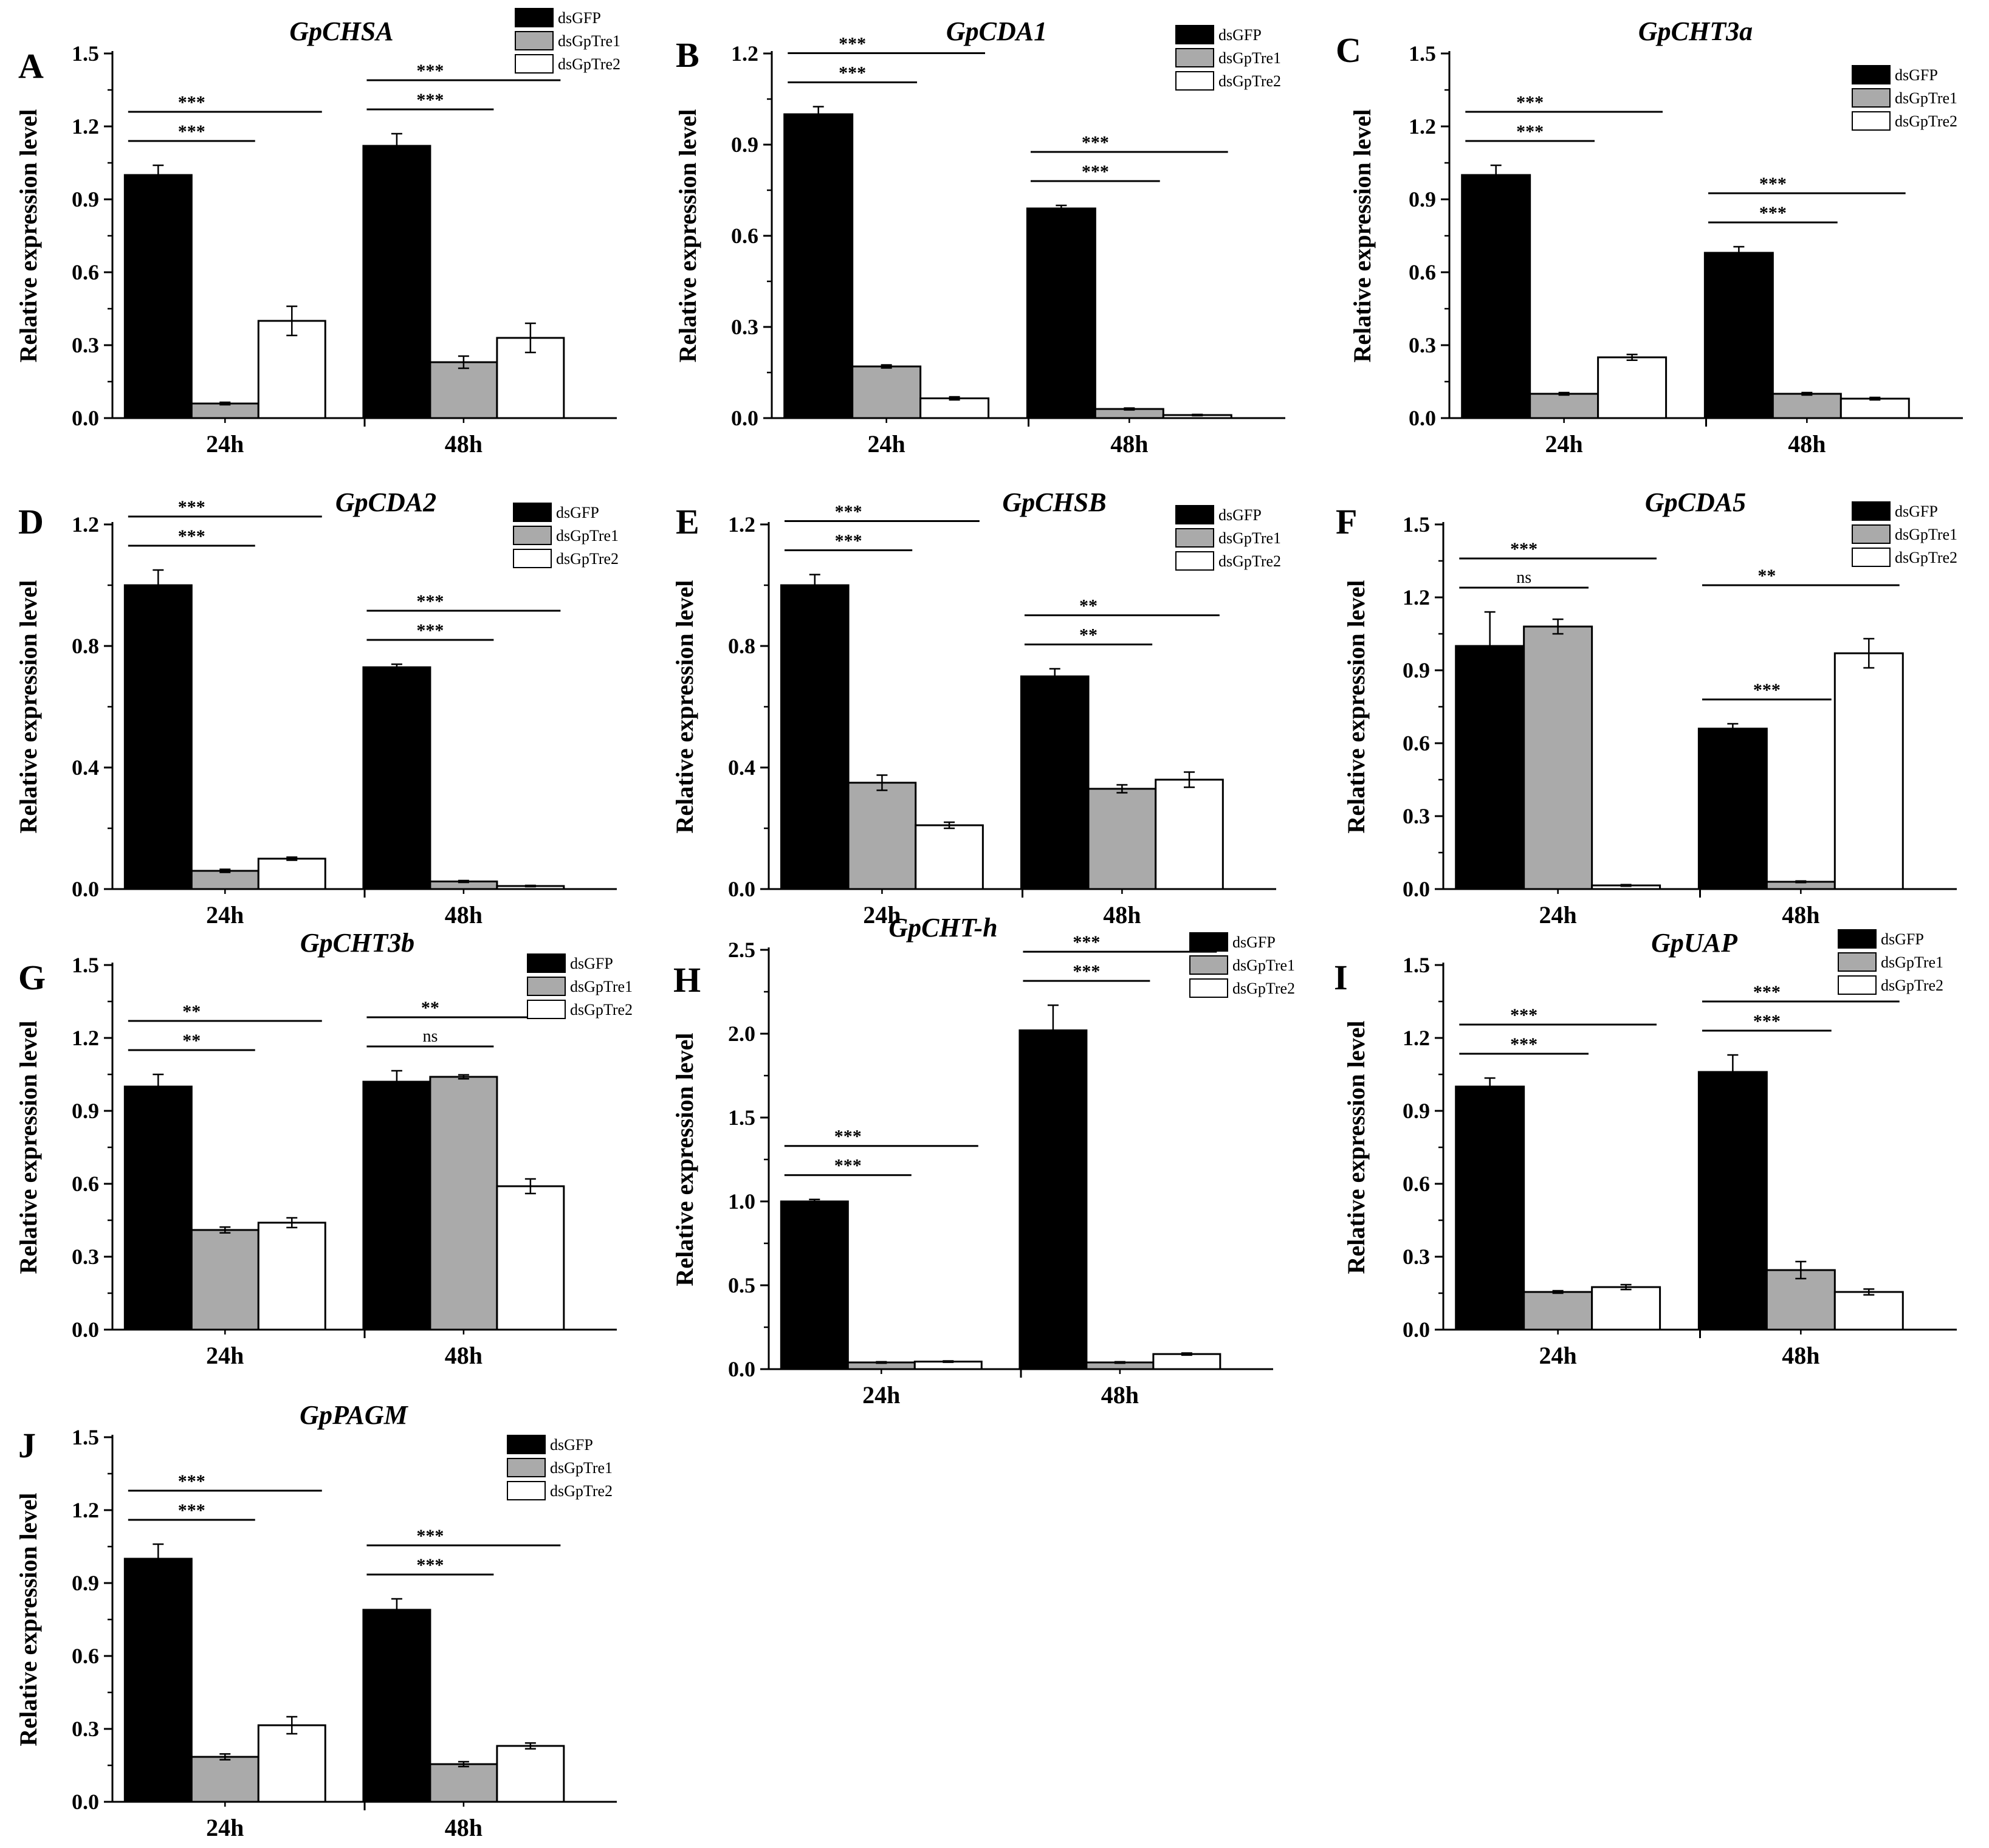  Describe the element at coordinates (1695, 502) in the screenshot. I see `chart-title: GpCDA5` at that location.